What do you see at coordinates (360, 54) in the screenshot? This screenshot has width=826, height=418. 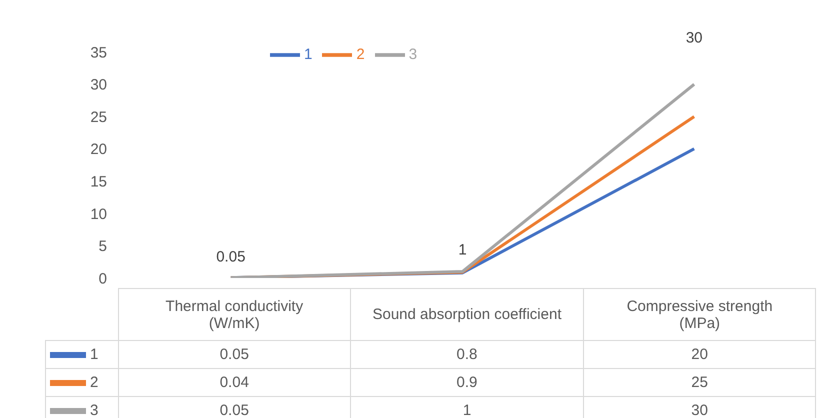 I see `legend-label: 2` at bounding box center [360, 54].